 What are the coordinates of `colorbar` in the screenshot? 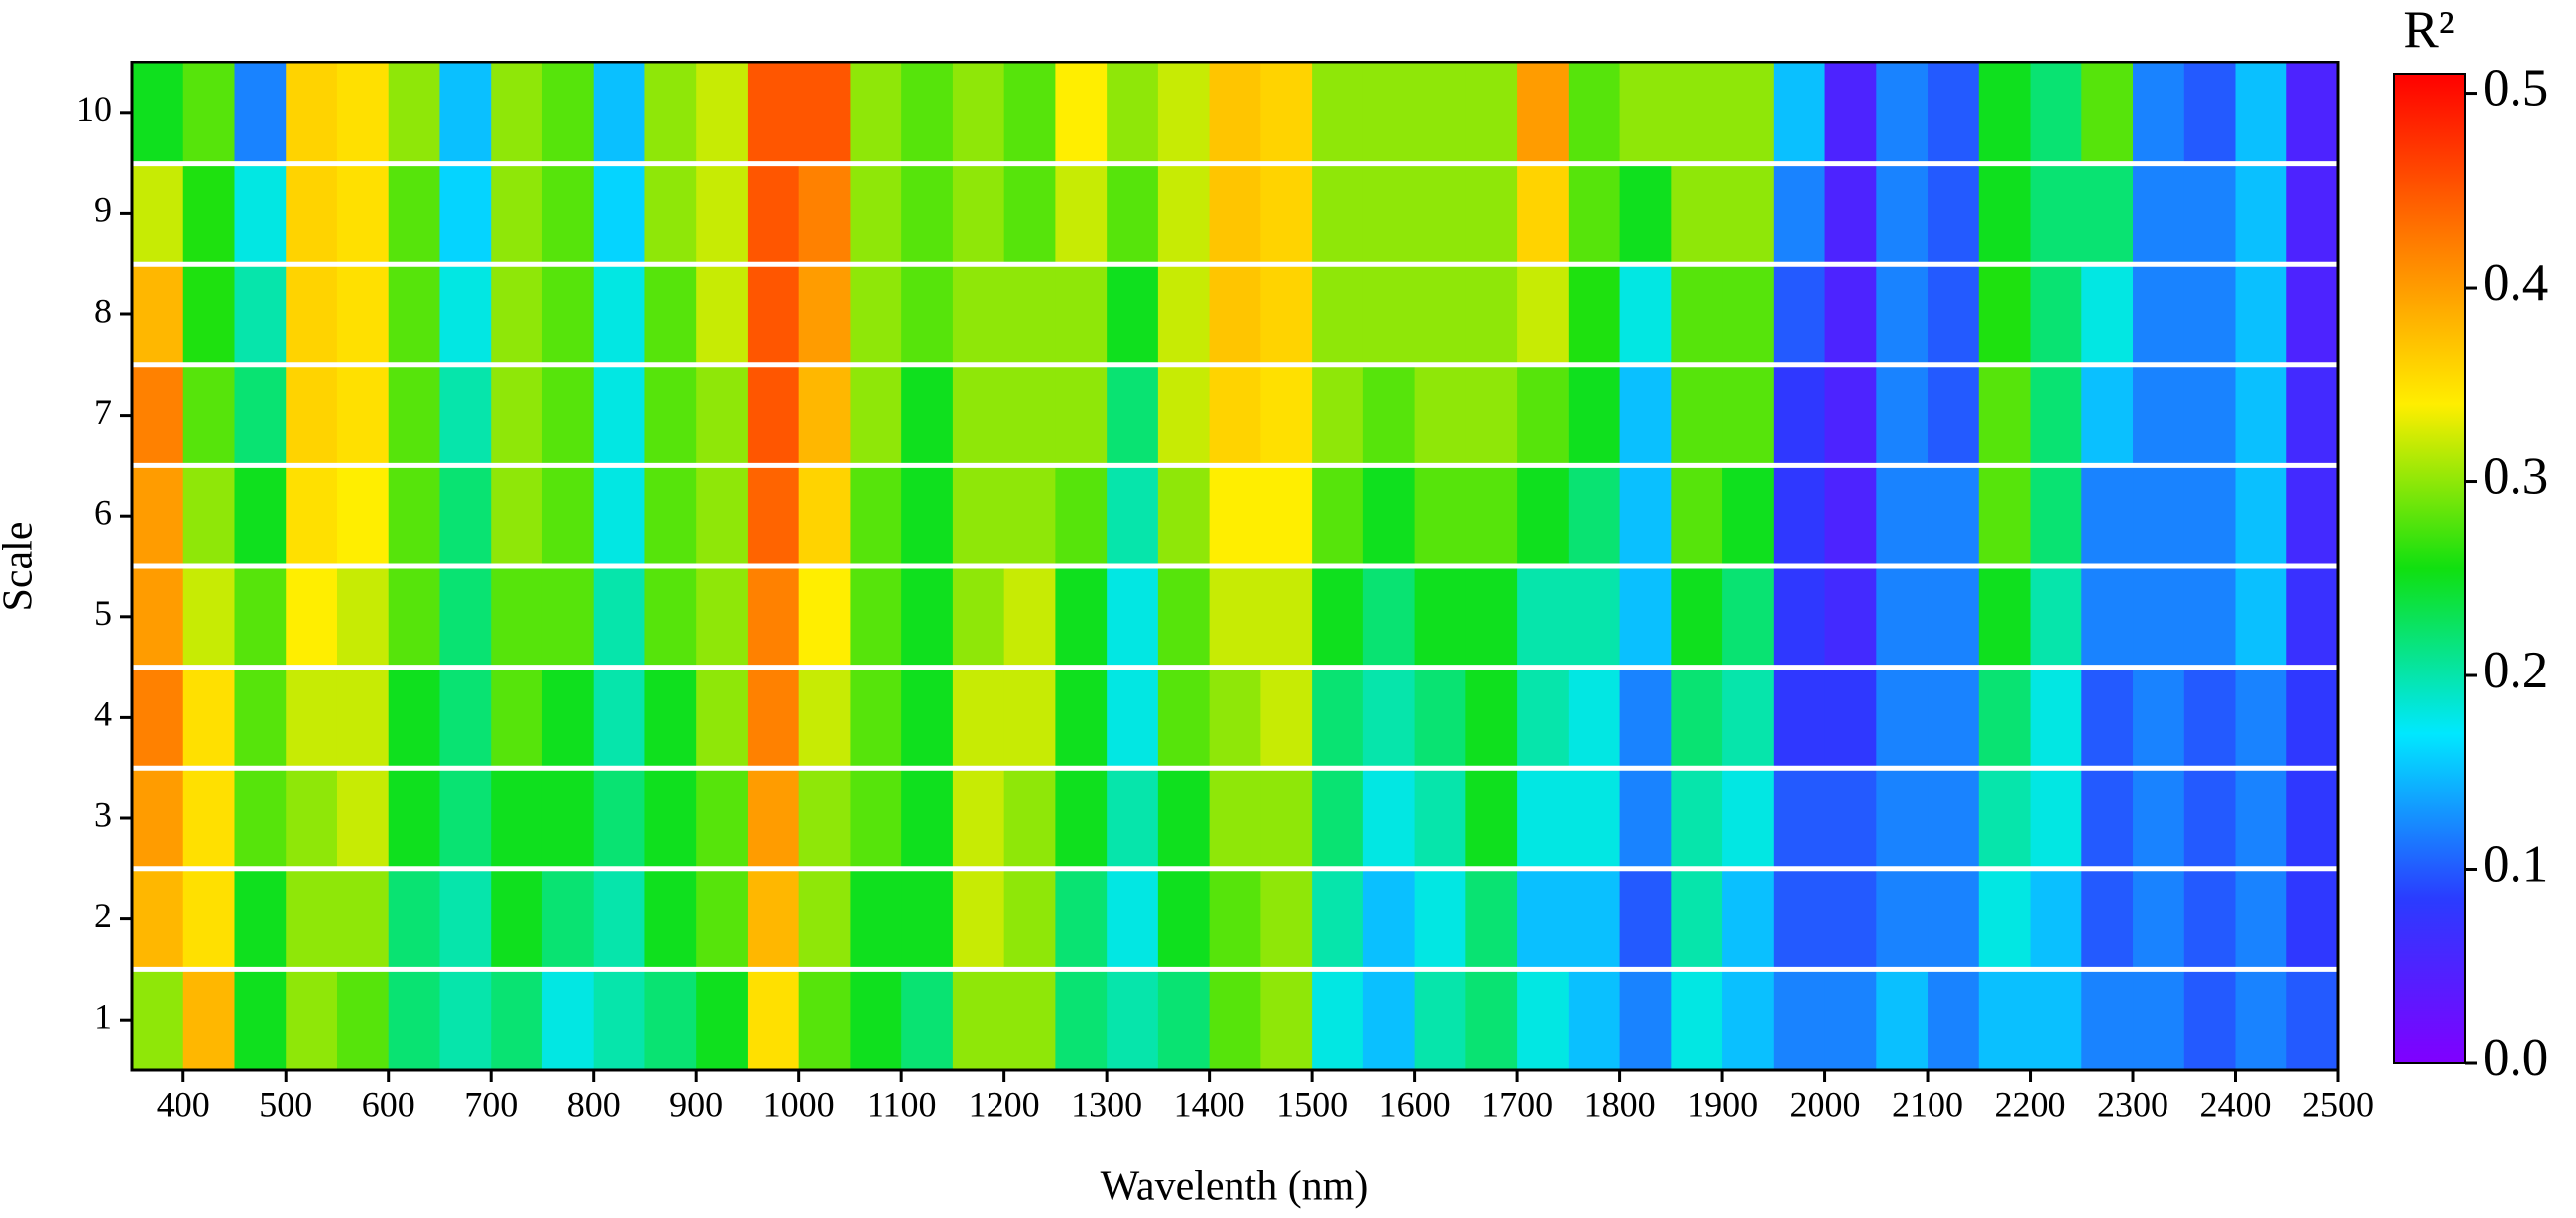 It's located at (2429, 569).